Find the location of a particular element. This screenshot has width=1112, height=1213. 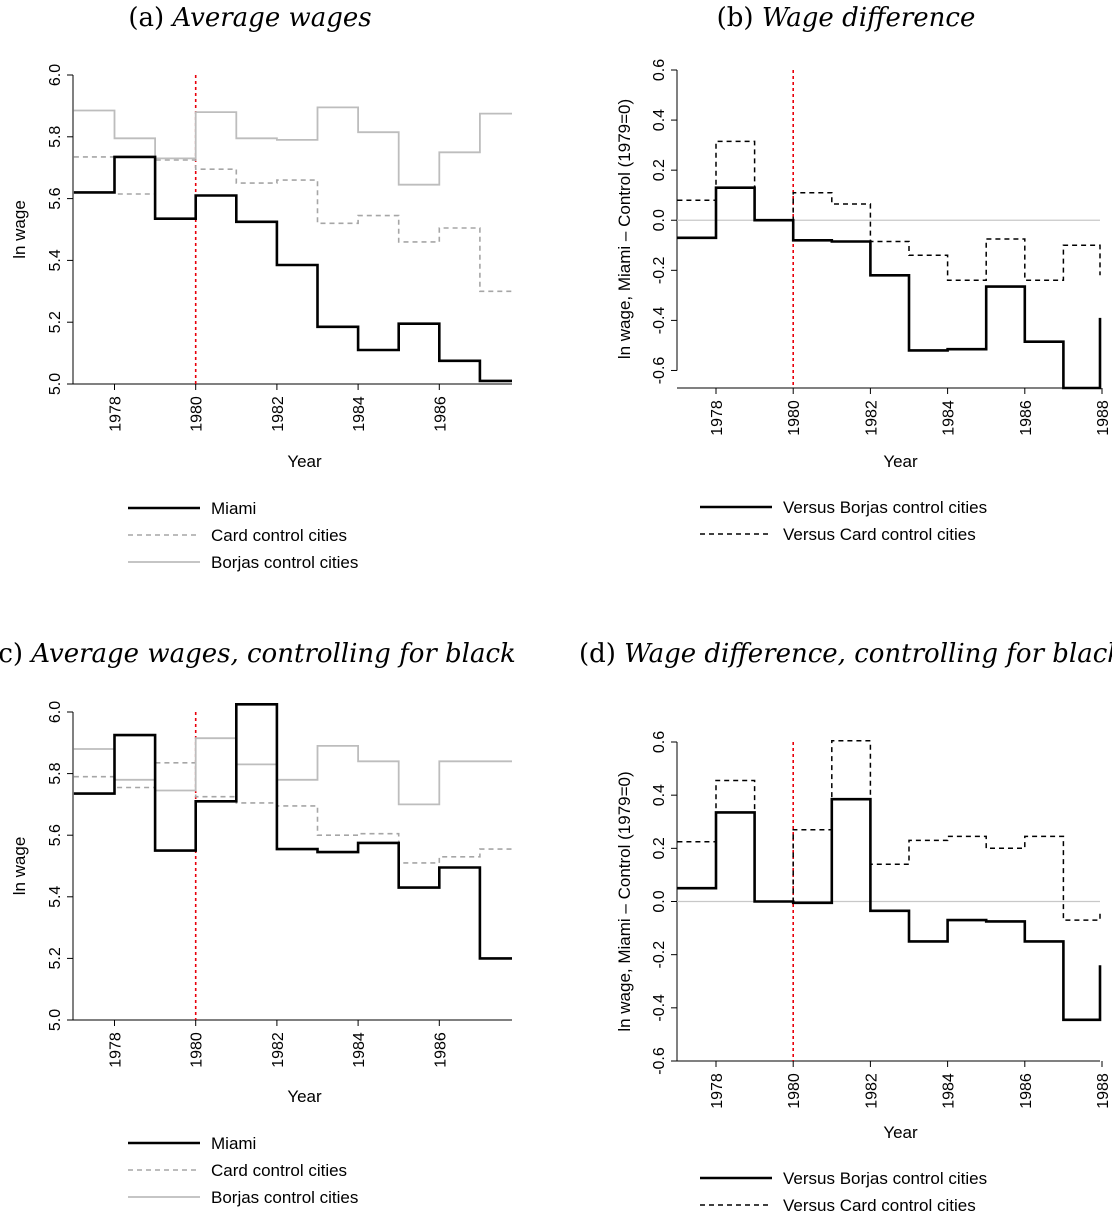

panel-title-text: Average wages is located at coordinates (270, 18).